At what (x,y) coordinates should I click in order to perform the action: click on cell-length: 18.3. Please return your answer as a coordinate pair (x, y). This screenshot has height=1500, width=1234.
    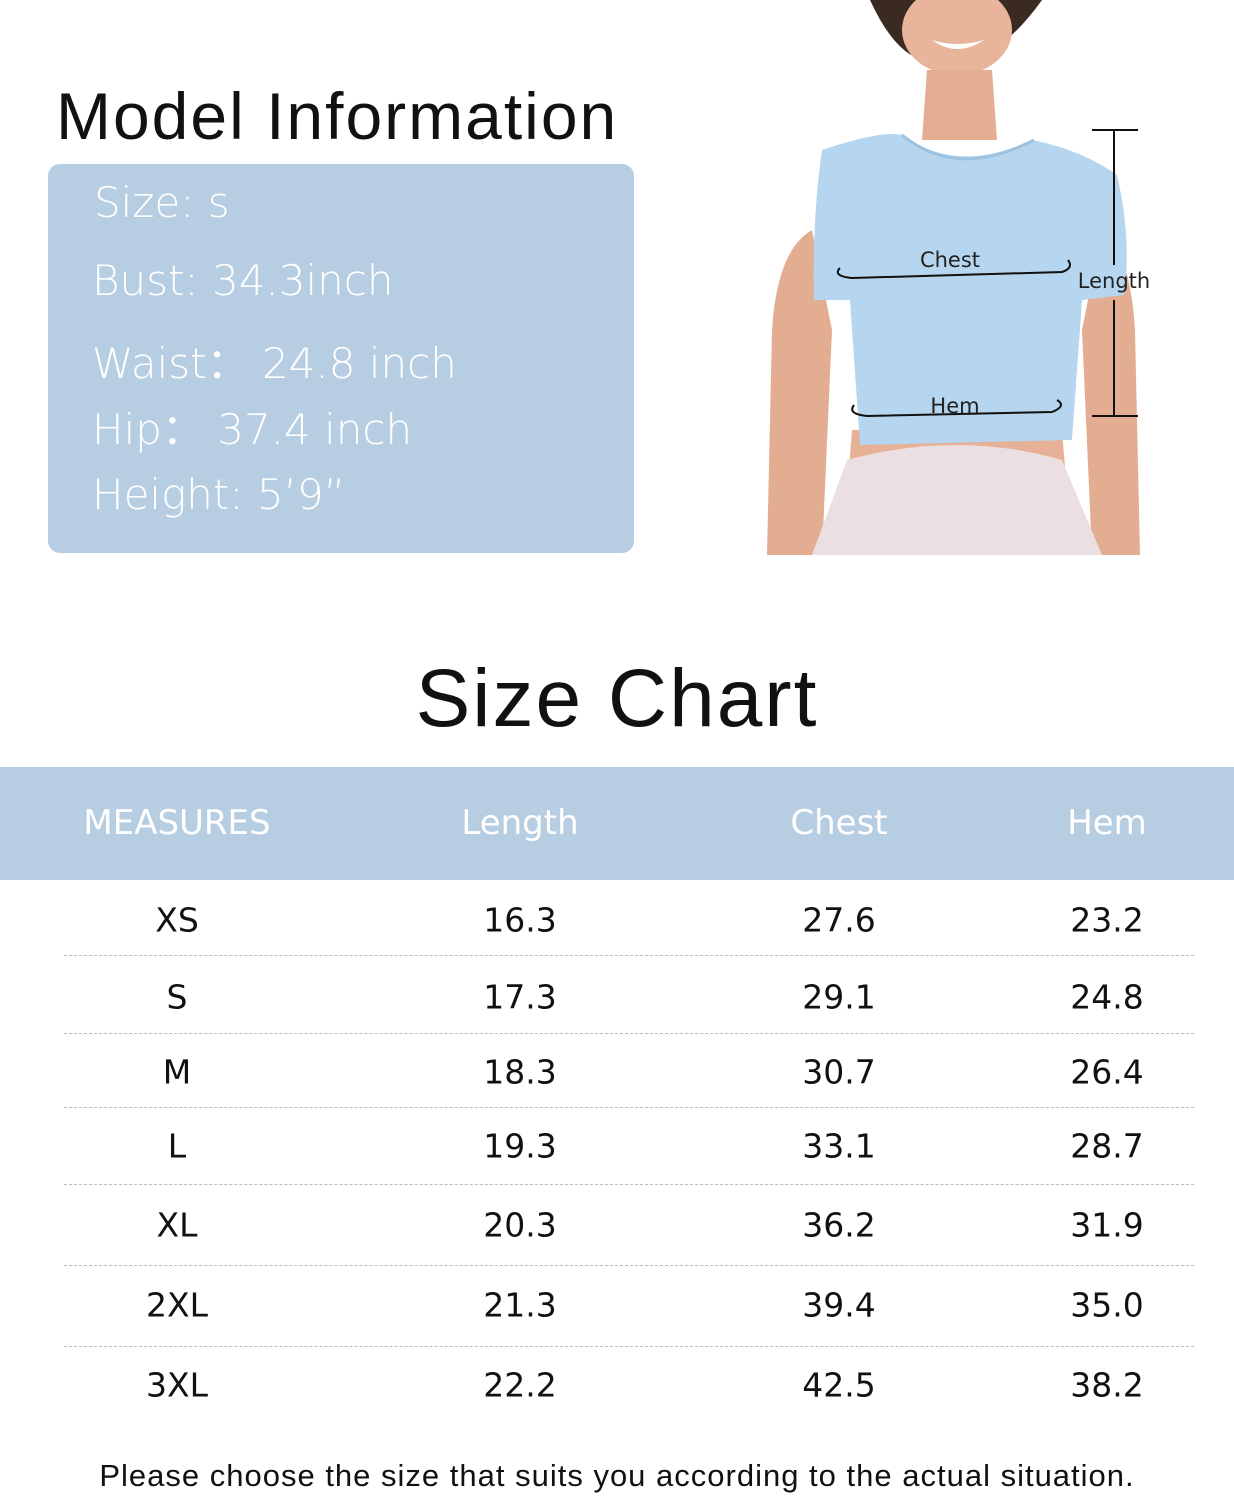
    Looking at the image, I should click on (520, 1072).